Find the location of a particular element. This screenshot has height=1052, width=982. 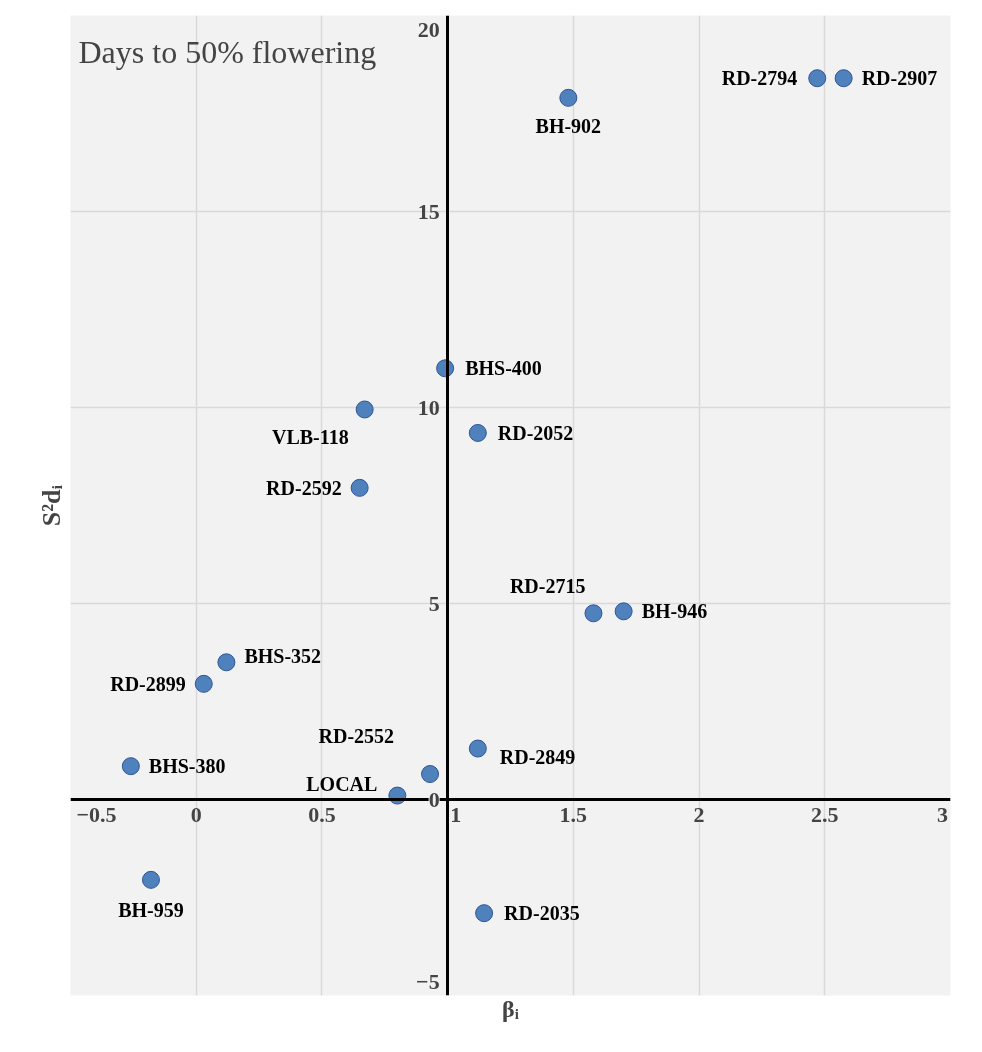

y-tick-label: 5 is located at coordinates (434, 603).